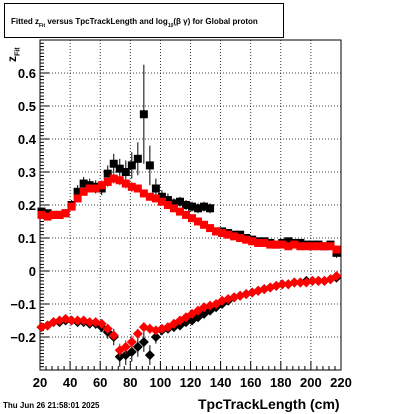  I want to click on y-tick-label: 0.4, so click(27, 139).